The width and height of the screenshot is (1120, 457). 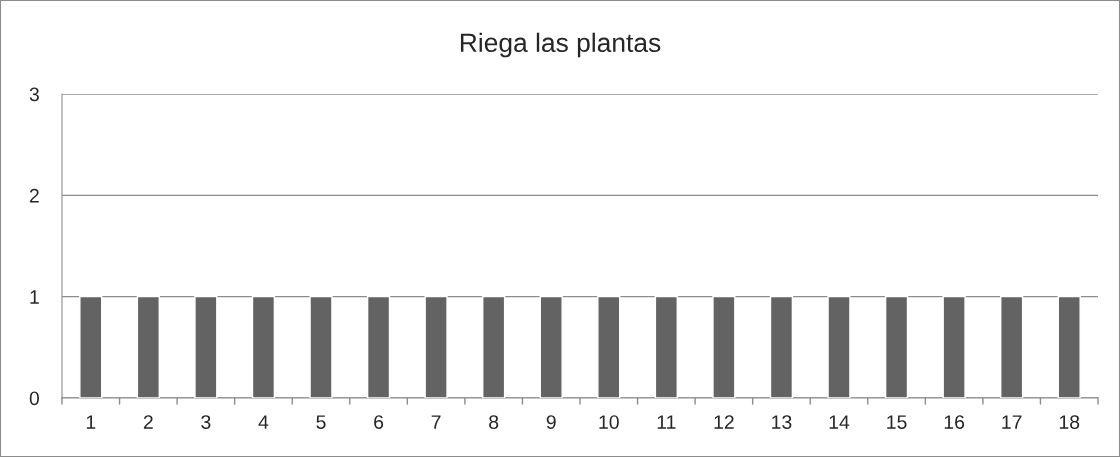 I want to click on x-tick-label: 18, so click(x=1069, y=422).